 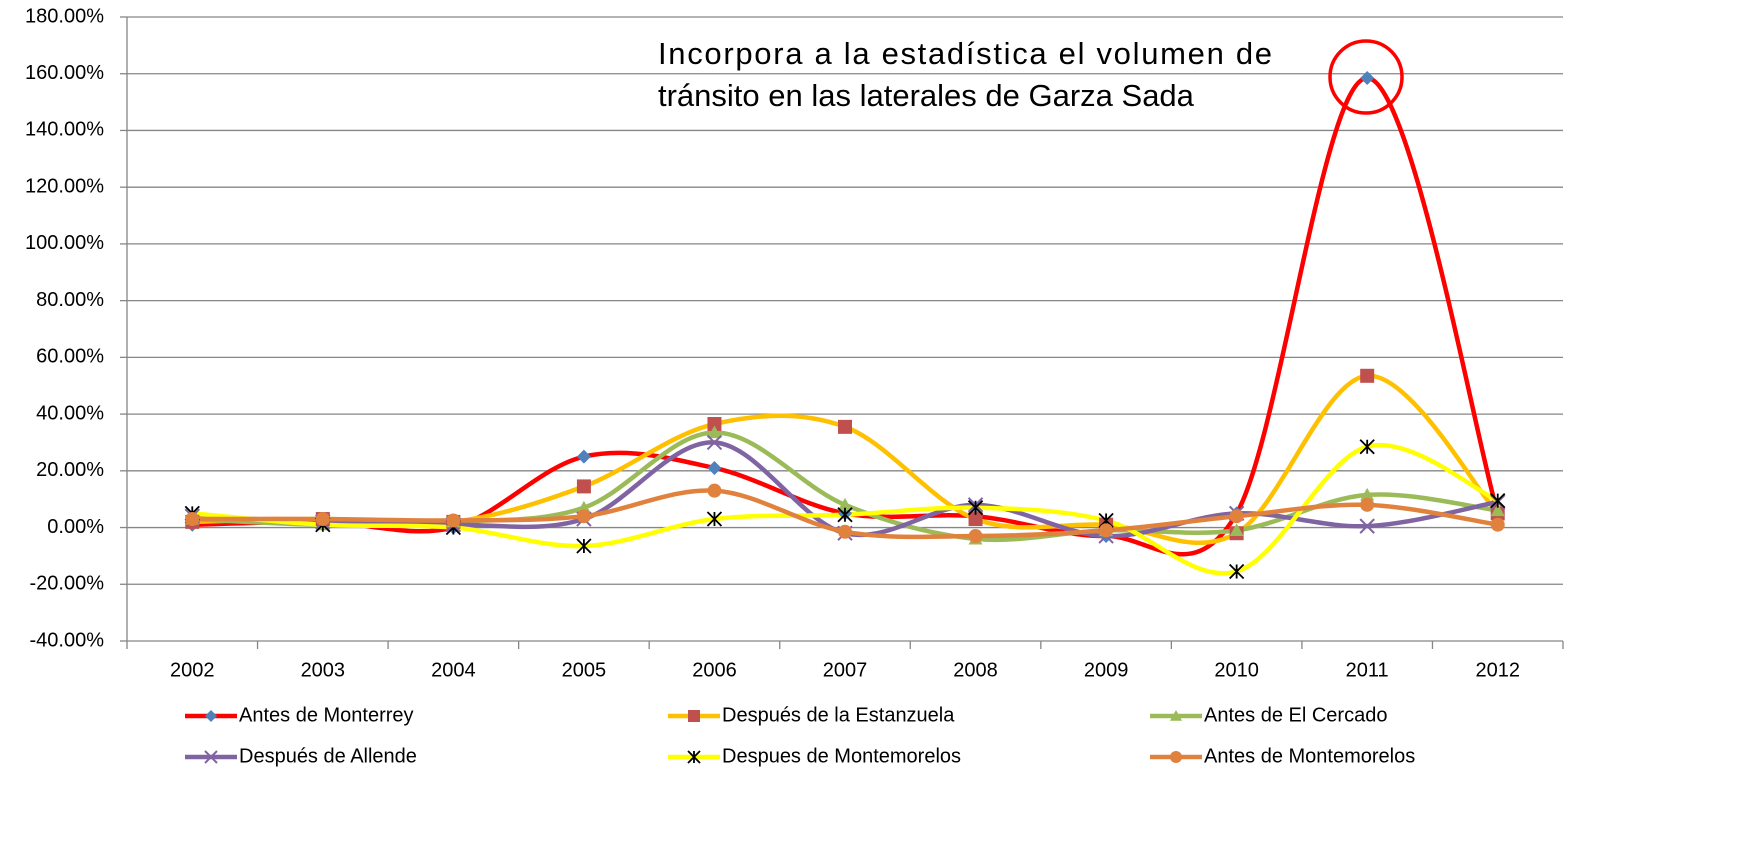 I want to click on y-tick-label: -40.00%, so click(x=67, y=640).